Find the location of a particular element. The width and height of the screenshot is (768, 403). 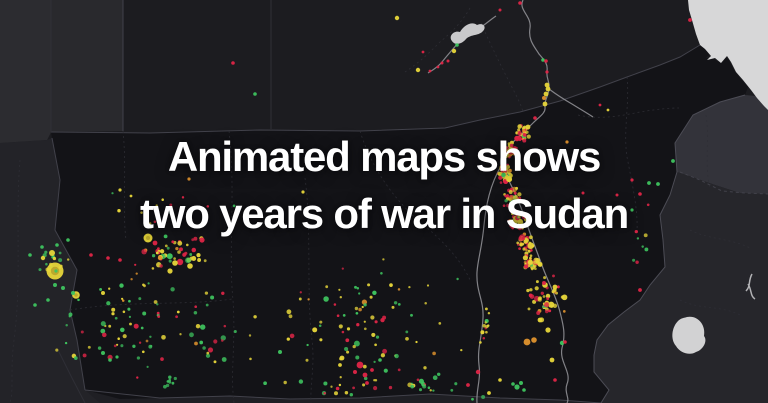

red-sea is located at coordinates (728, 55).